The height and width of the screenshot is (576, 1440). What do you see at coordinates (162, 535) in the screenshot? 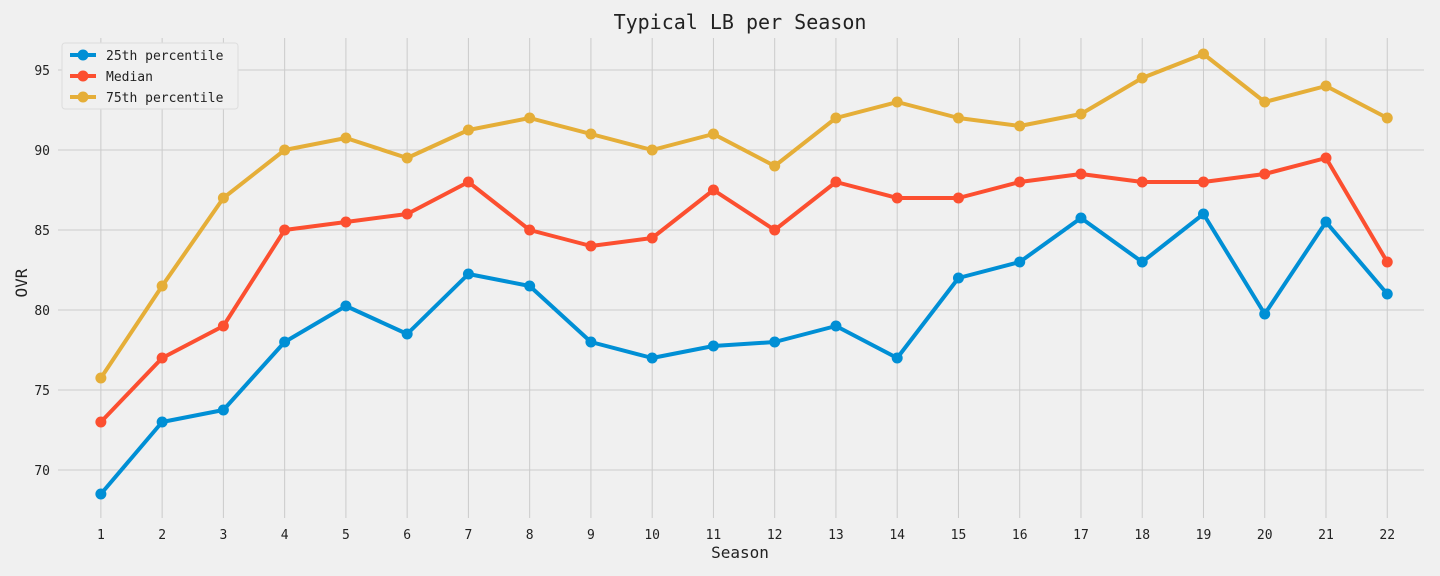
I see `x-tick-label: 2` at bounding box center [162, 535].